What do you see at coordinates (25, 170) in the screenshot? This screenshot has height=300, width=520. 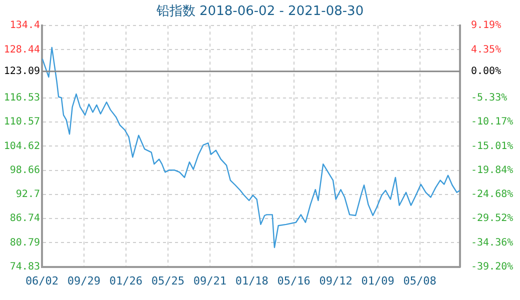 I see `y-tick-label: 98.66` at bounding box center [25, 170].